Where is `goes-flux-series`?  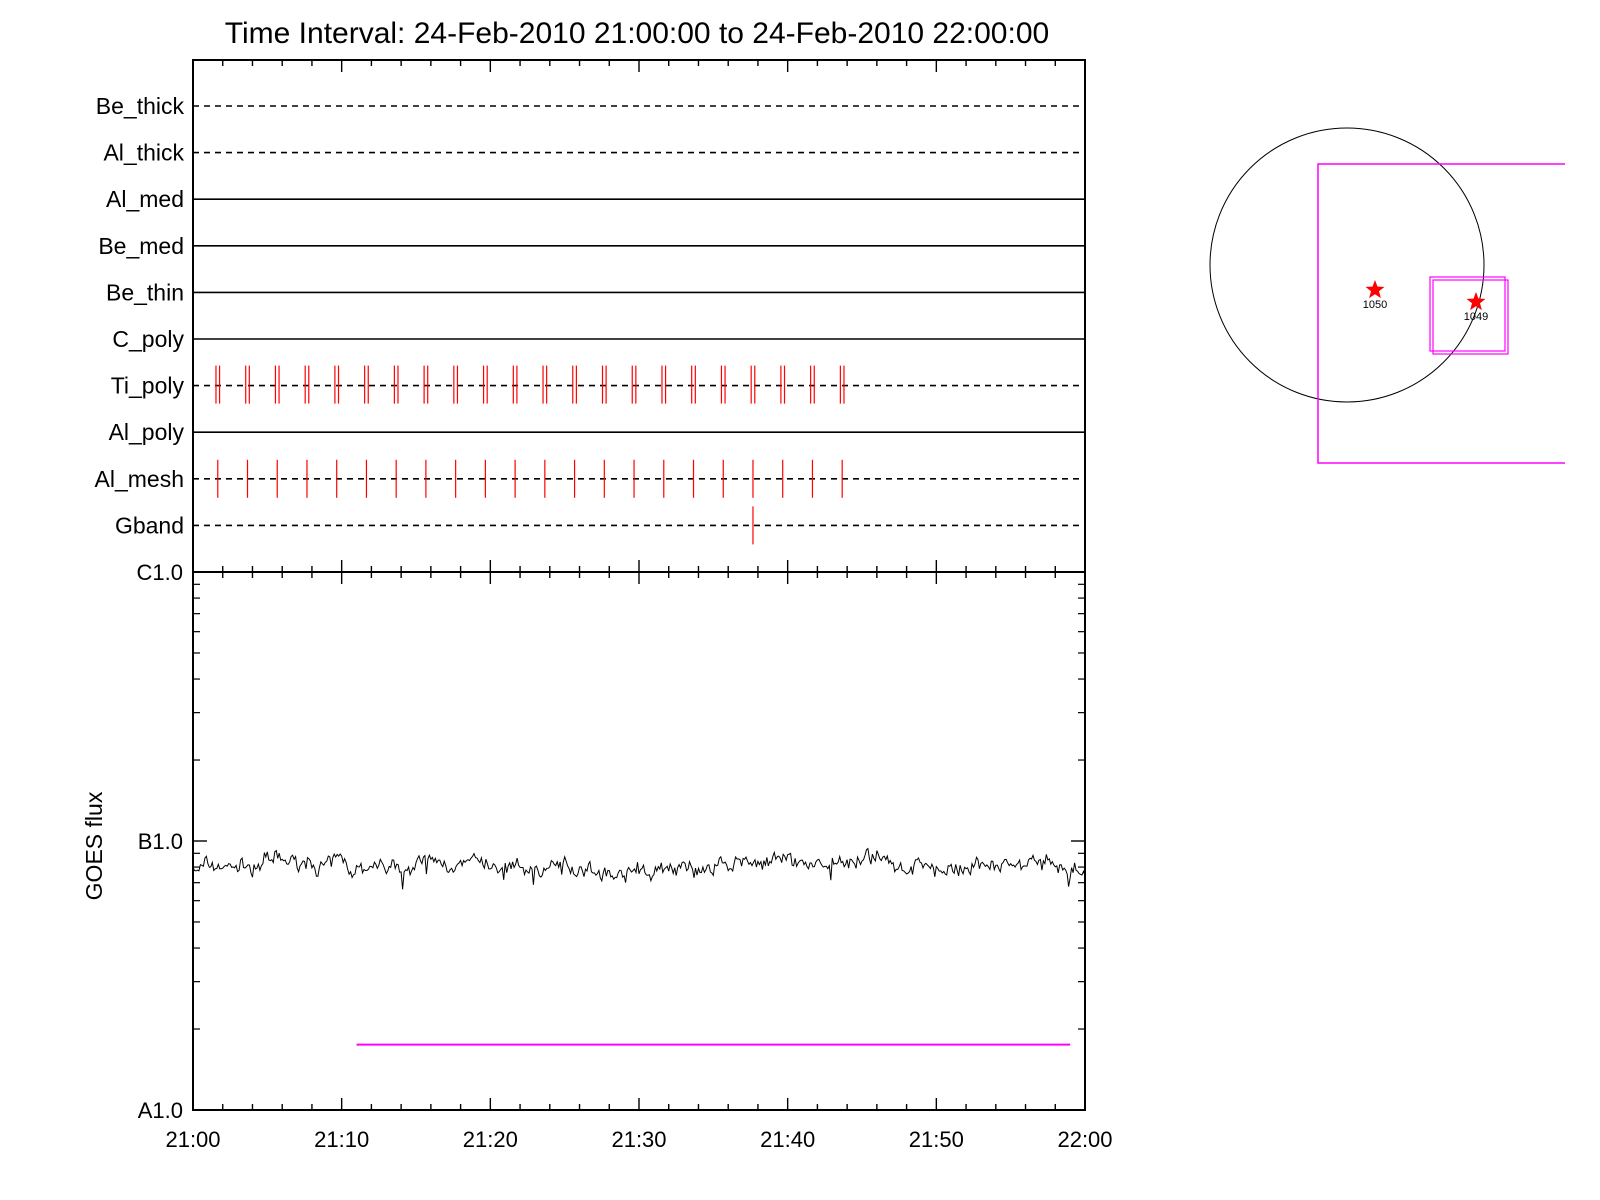 goes-flux-series is located at coordinates (639, 868).